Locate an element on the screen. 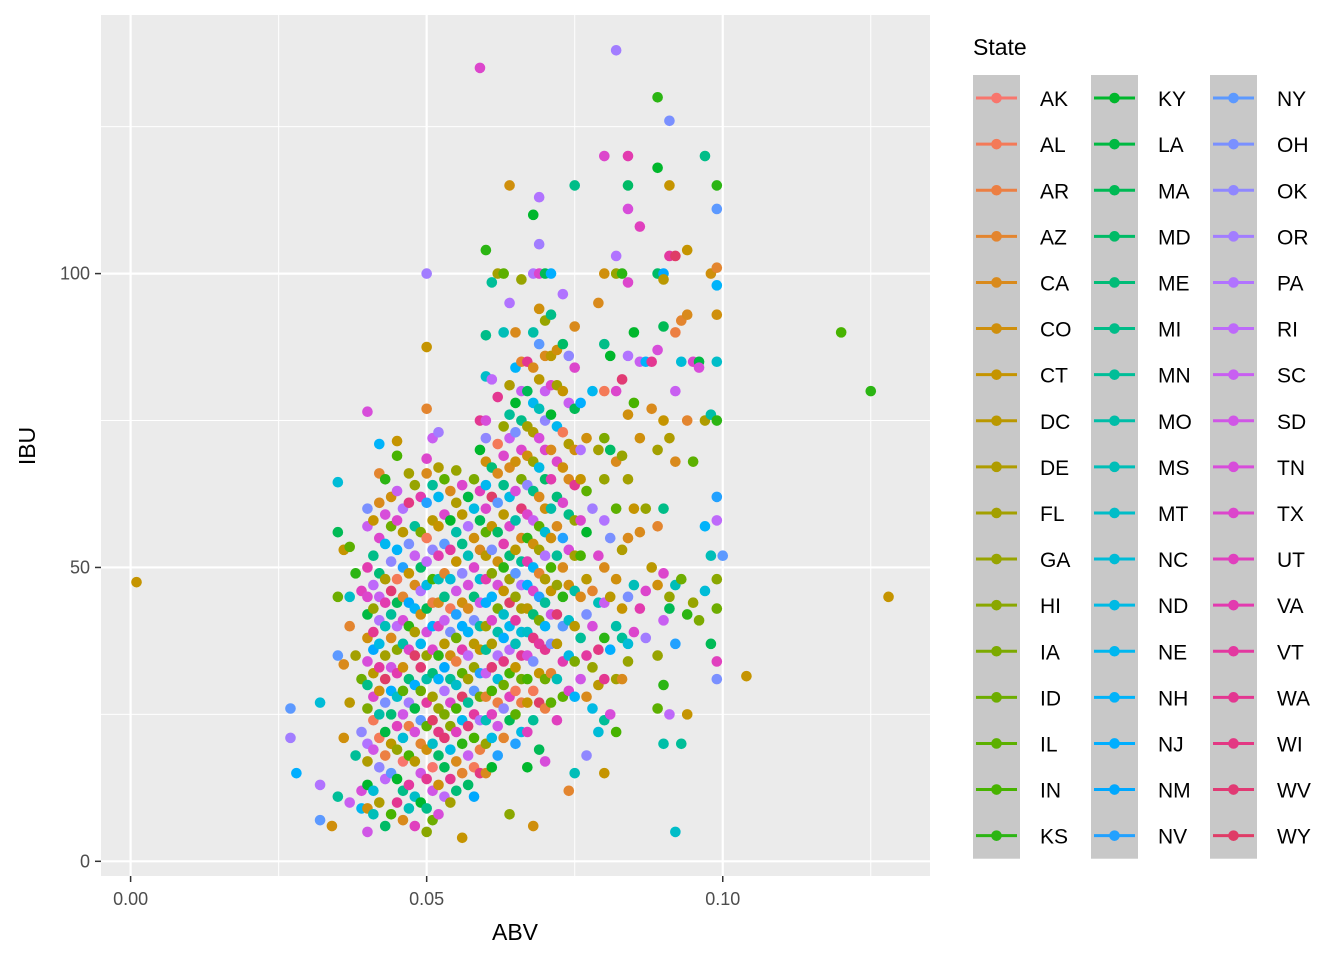 The height and width of the screenshot is (965, 1344). legend-label: NM is located at coordinates (1174, 791).